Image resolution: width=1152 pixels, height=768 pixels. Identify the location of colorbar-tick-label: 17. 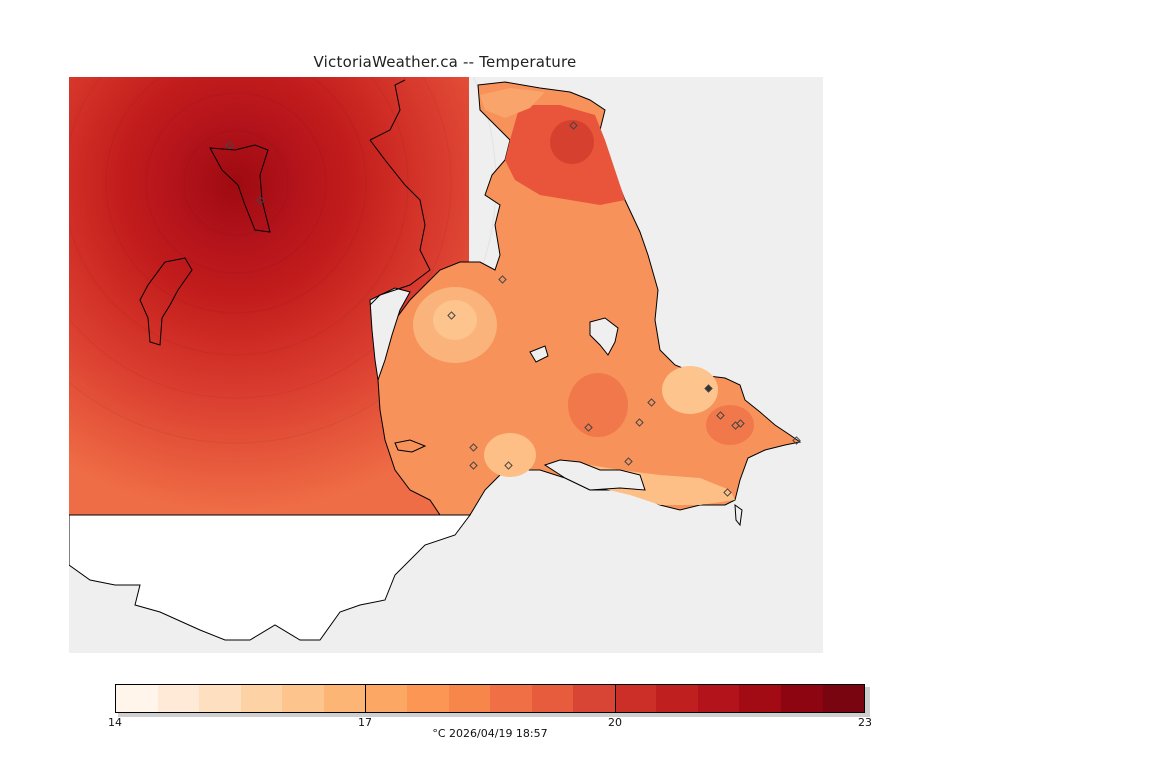
(365, 722).